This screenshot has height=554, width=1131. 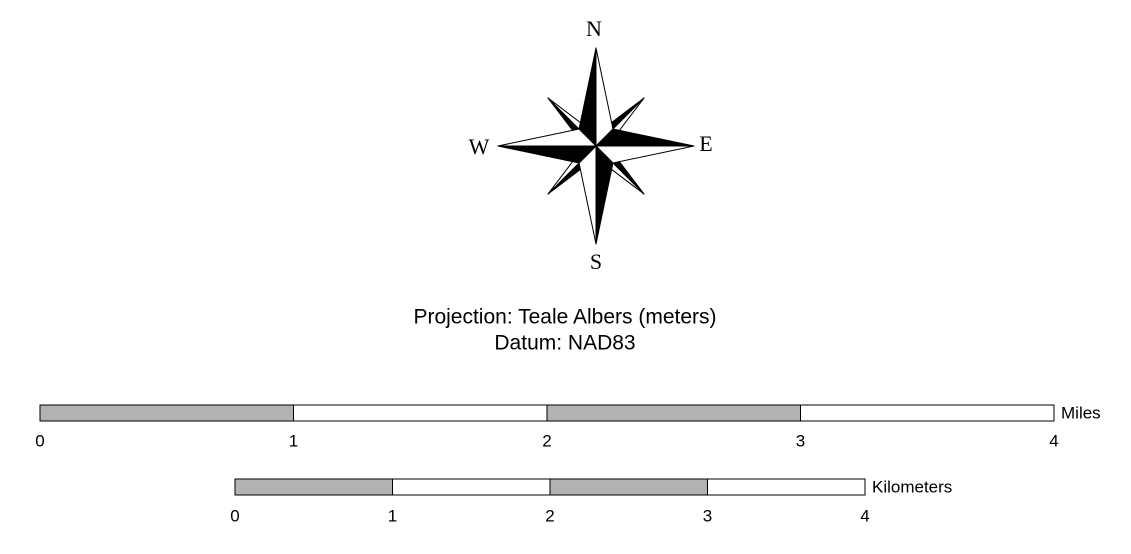 I want to click on compass-rose, so click(x=596, y=146).